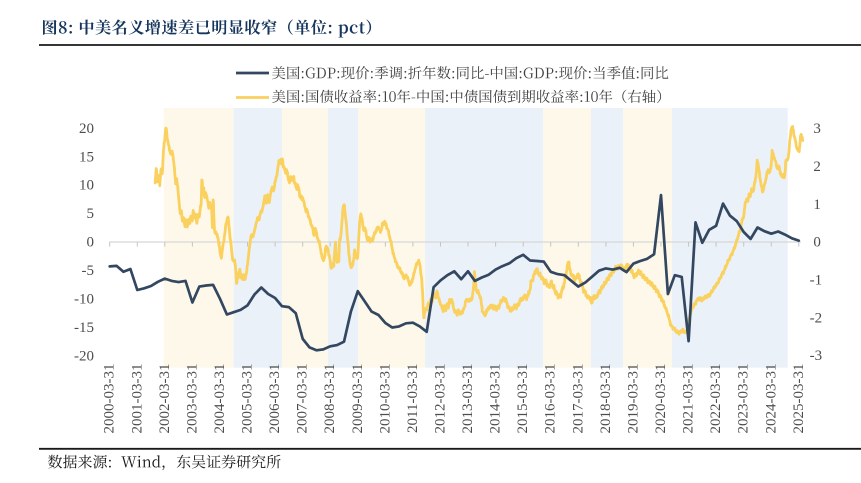  What do you see at coordinates (816, 318) in the screenshot?
I see `svg-text: -2` at bounding box center [816, 318].